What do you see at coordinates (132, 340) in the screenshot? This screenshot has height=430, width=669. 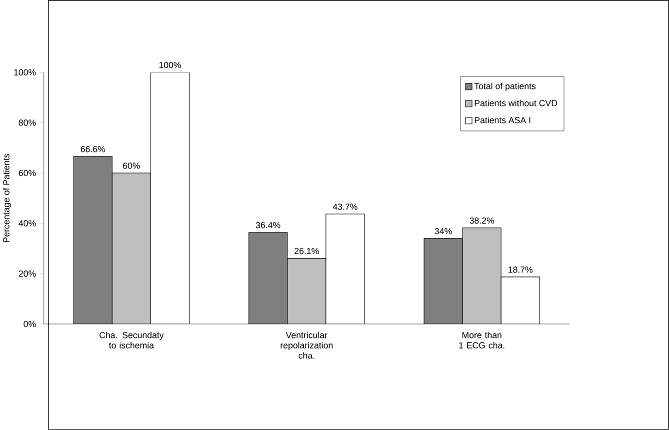 I see `x-tick-label: Cha. Secundaty to ischemia` at bounding box center [132, 340].